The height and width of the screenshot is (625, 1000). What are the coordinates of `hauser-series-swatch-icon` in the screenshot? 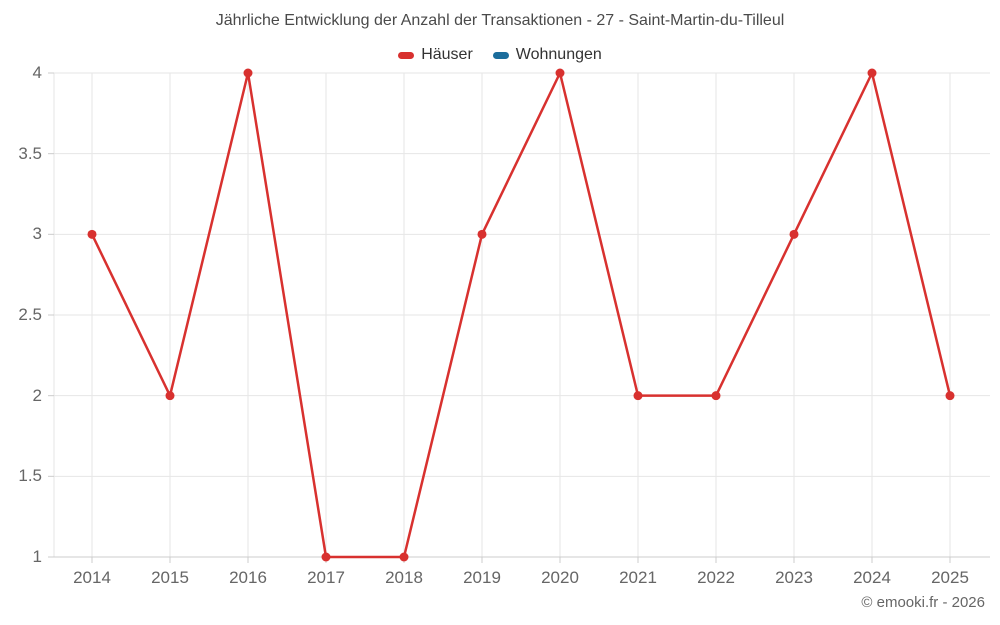 It's located at (406, 55).